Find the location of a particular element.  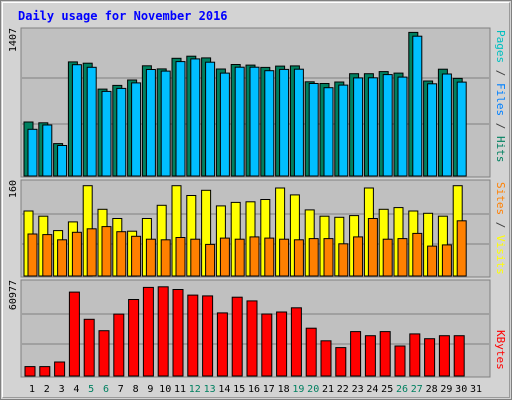

x-tick-label: 23 is located at coordinates (358, 389).